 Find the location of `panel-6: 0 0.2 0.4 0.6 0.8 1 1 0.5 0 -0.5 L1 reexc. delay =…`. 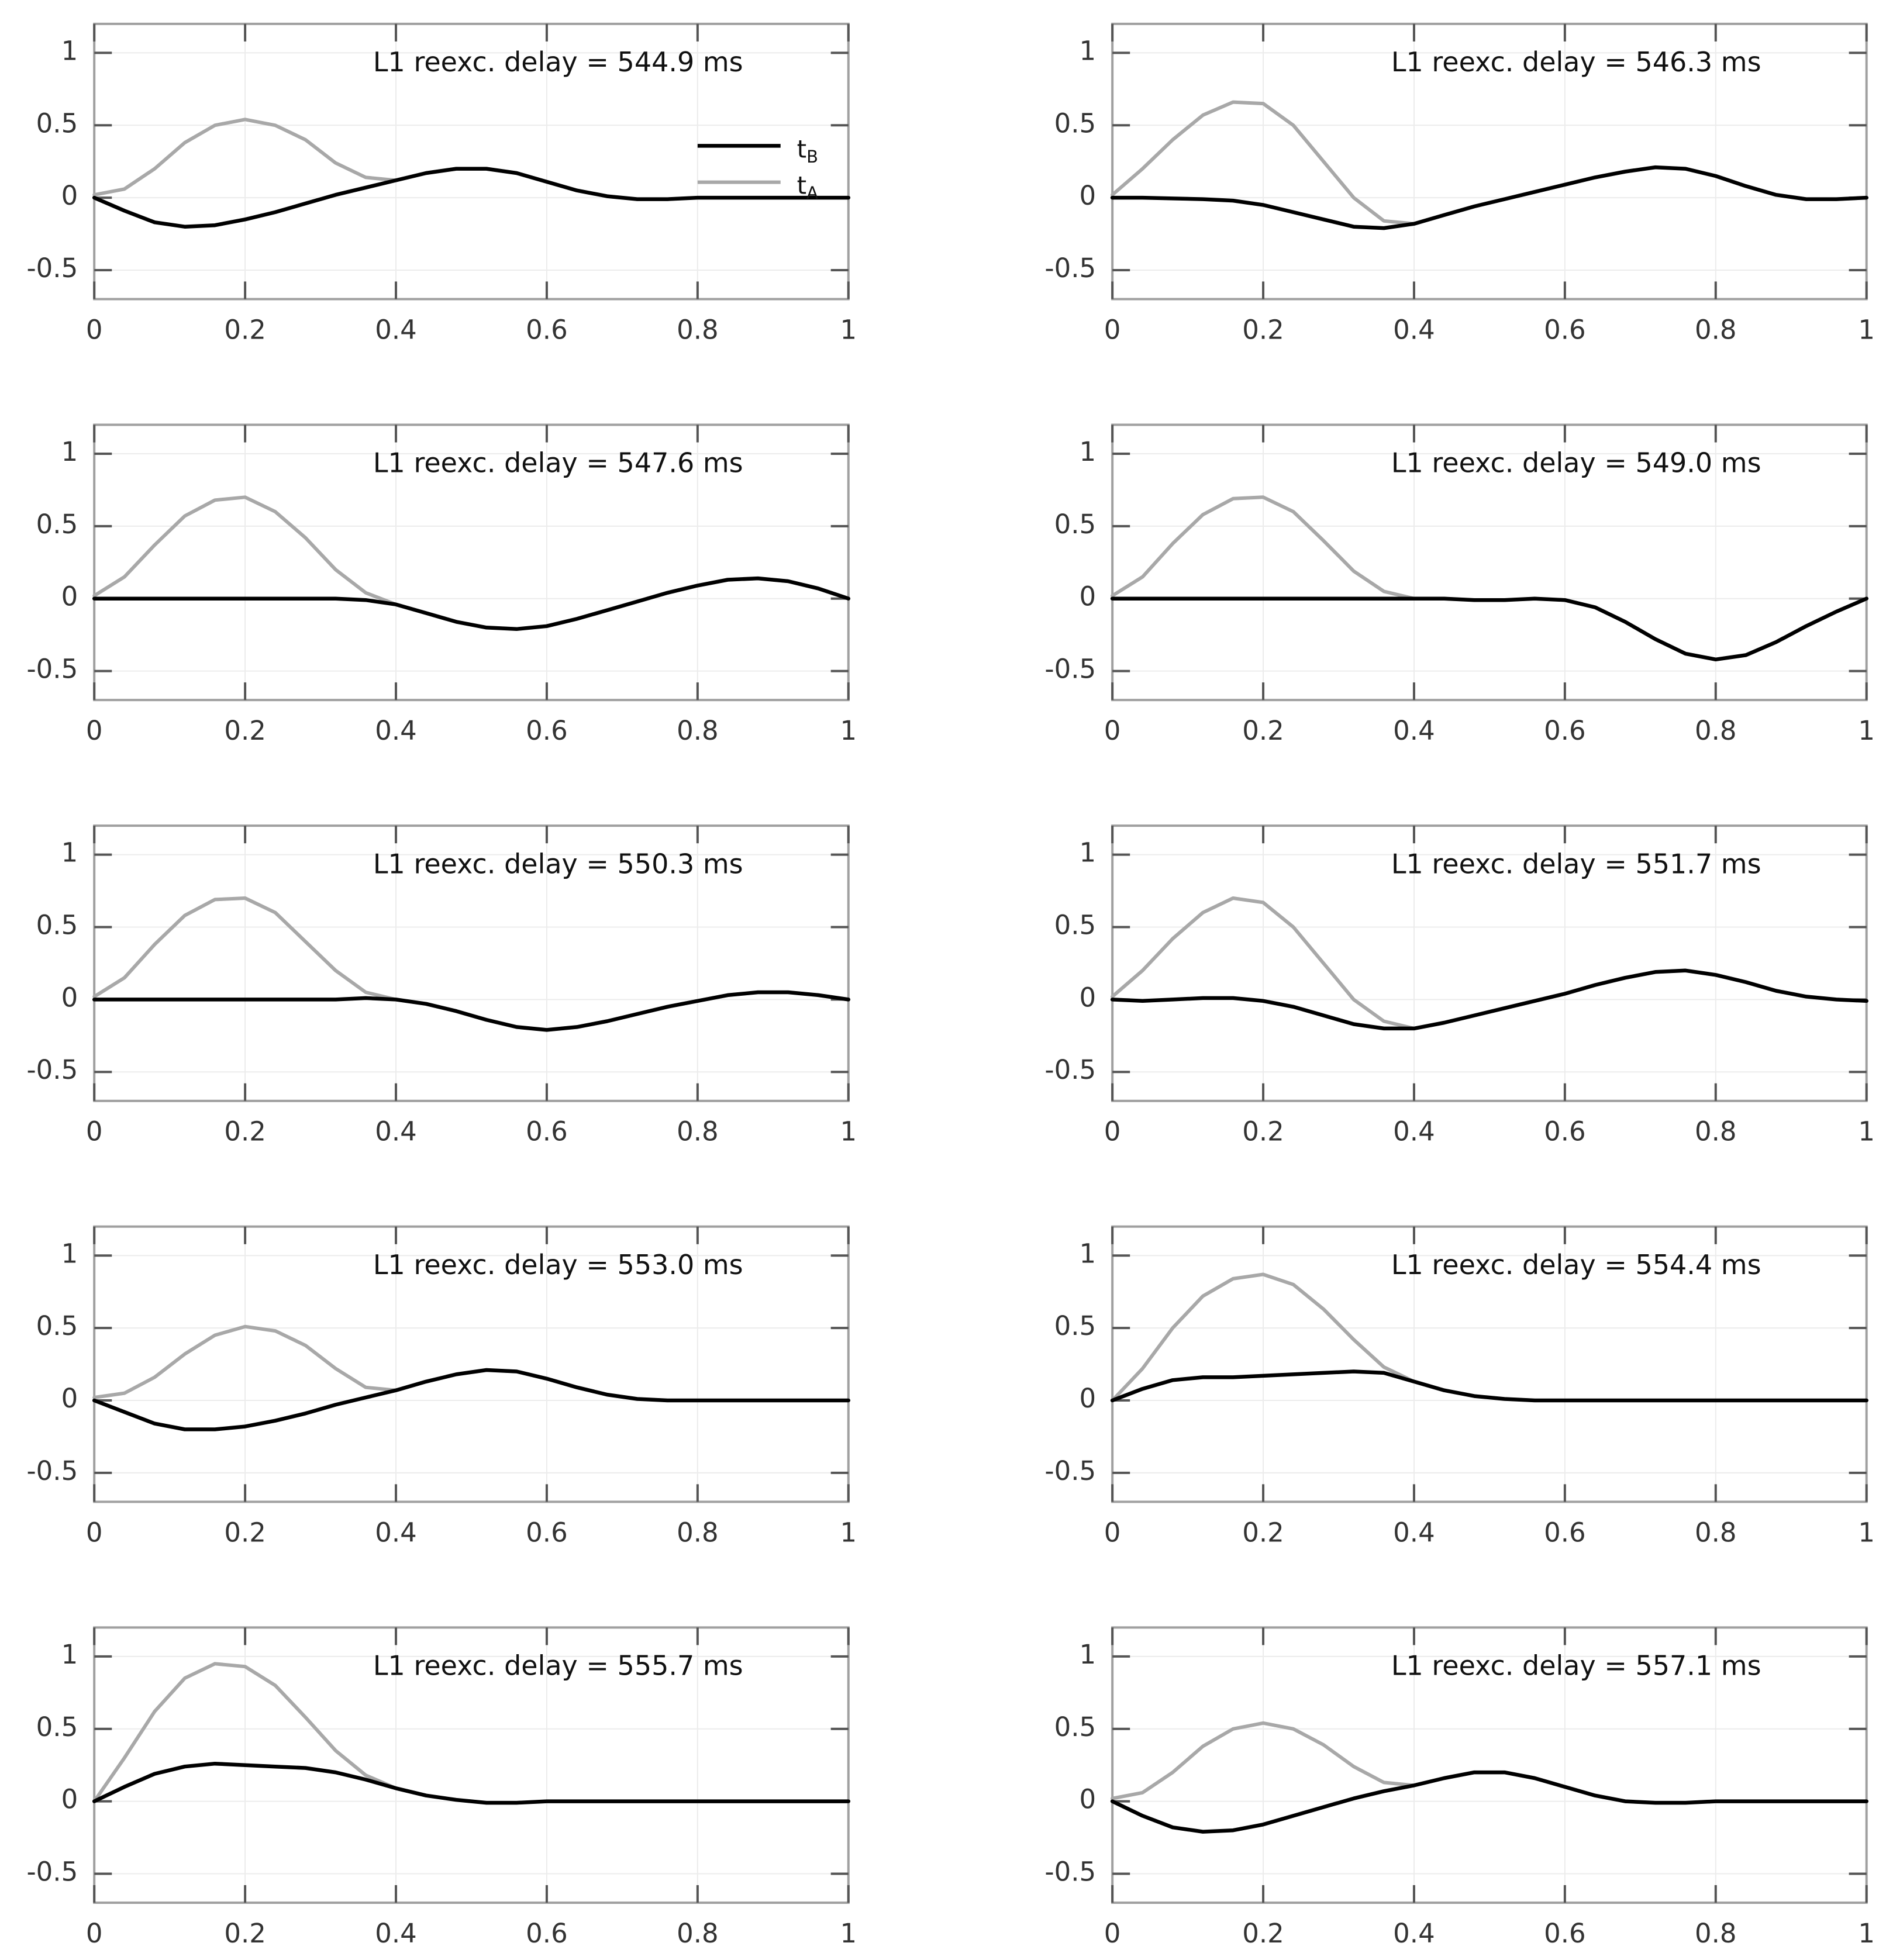

panel-6: 0 0.2 0.4 0.6 0.8 1 1 0.5 0 -0.5 L1 reexc. delay =… is located at coordinates (1460, 986).